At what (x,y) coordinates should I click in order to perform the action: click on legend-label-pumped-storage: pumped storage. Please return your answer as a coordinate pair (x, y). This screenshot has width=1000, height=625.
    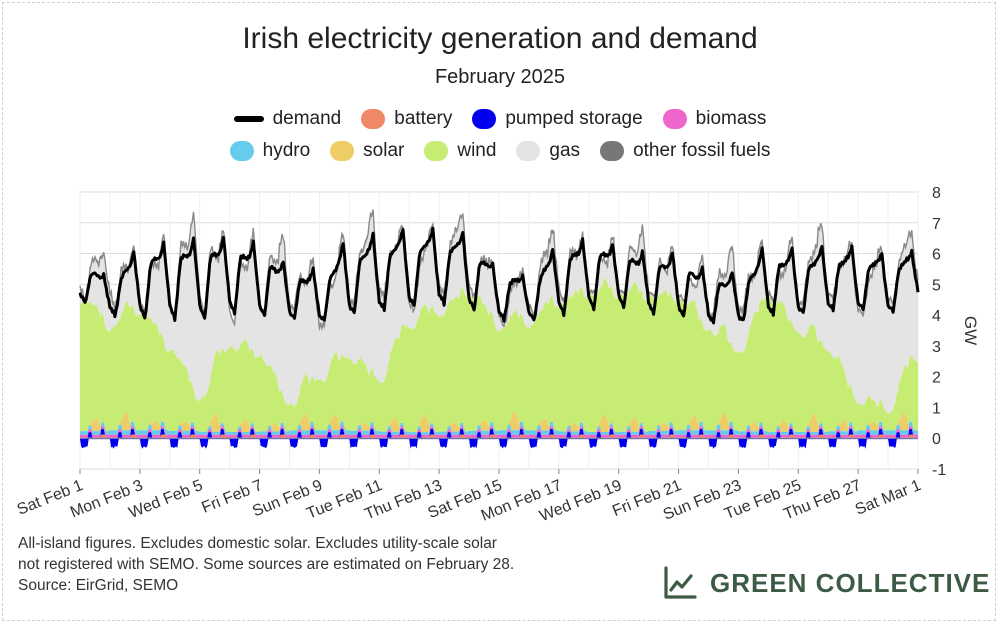
    Looking at the image, I should click on (574, 118).